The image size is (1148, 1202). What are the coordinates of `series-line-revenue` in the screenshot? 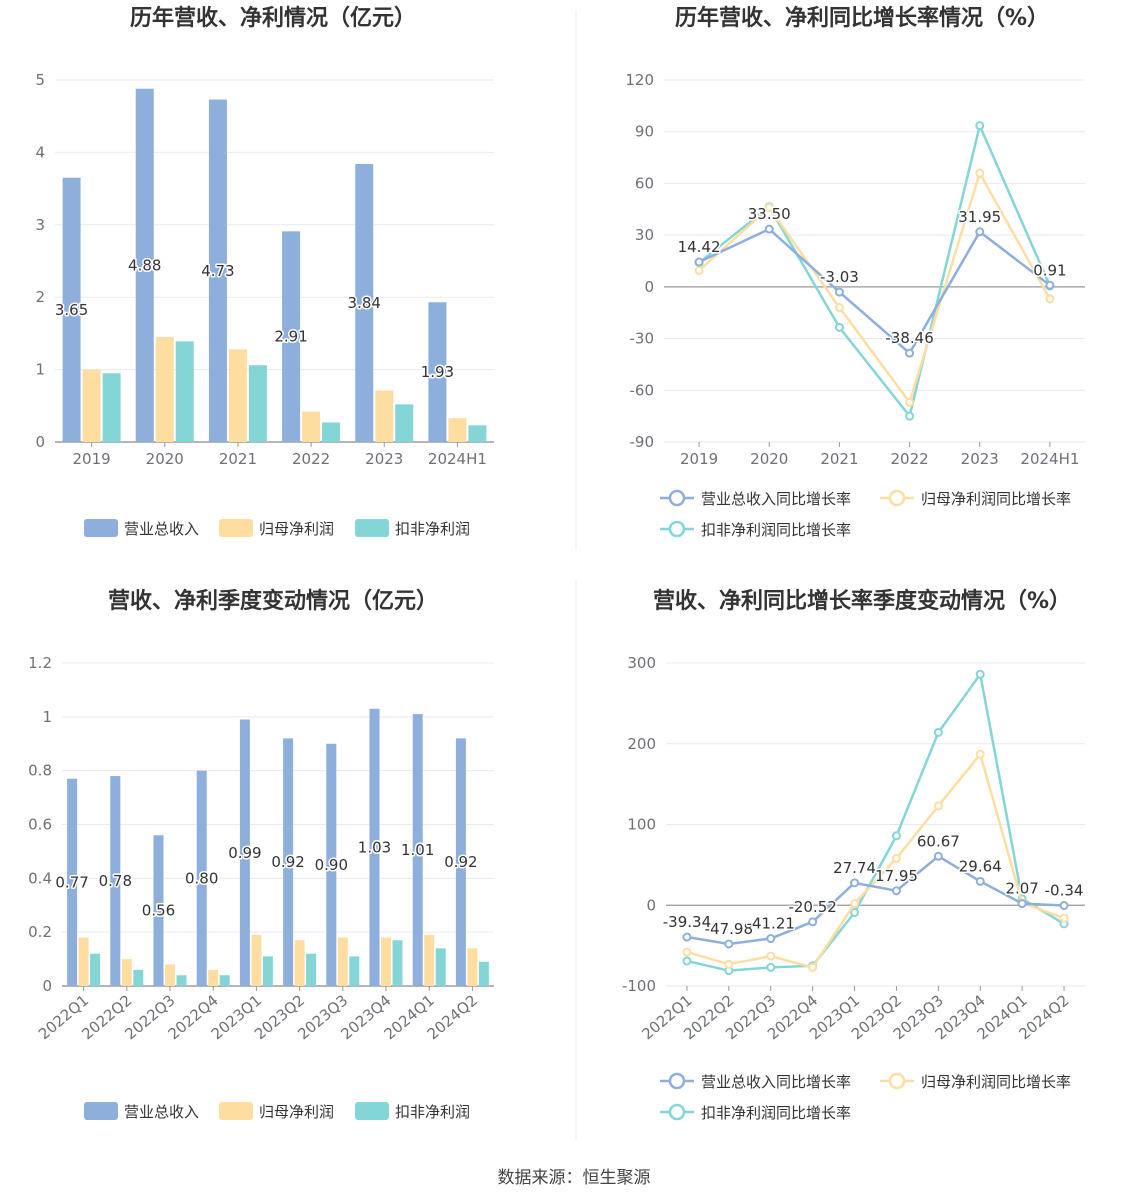 It's located at (875, 900).